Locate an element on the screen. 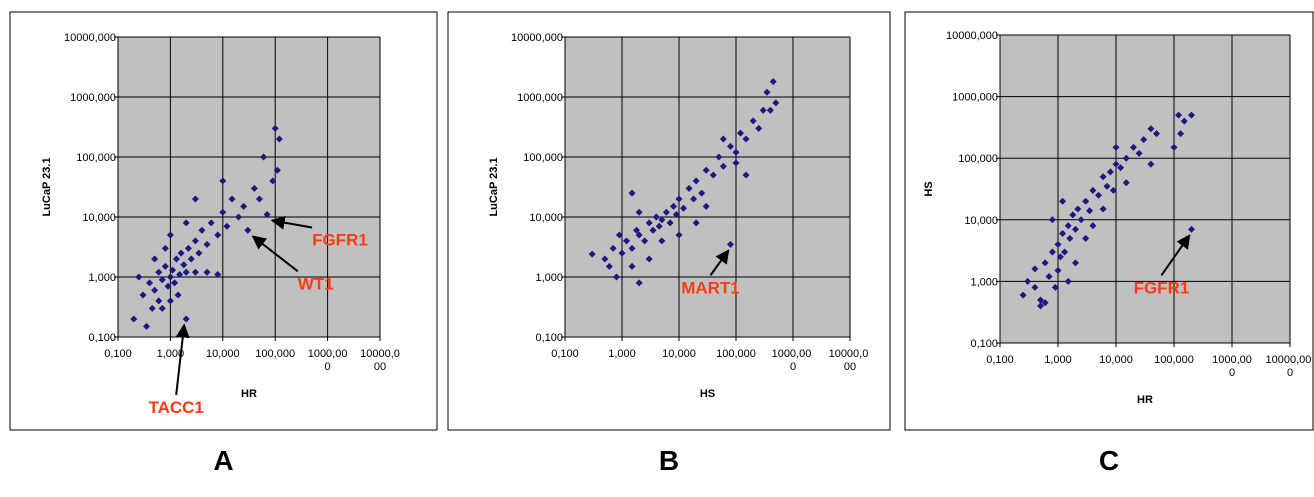 The height and width of the screenshot is (497, 1314). y-axis-title: LuCaP 23.1 is located at coordinates (47, 186).